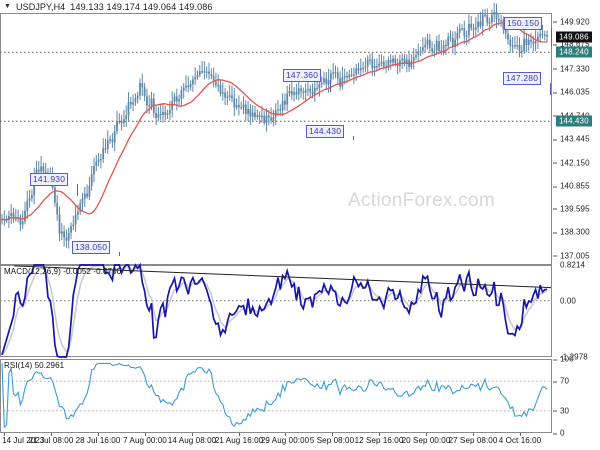 The image size is (600, 450). Describe the element at coordinates (574, 37) in the screenshot. I see `current-price-badge: 149.086` at that location.